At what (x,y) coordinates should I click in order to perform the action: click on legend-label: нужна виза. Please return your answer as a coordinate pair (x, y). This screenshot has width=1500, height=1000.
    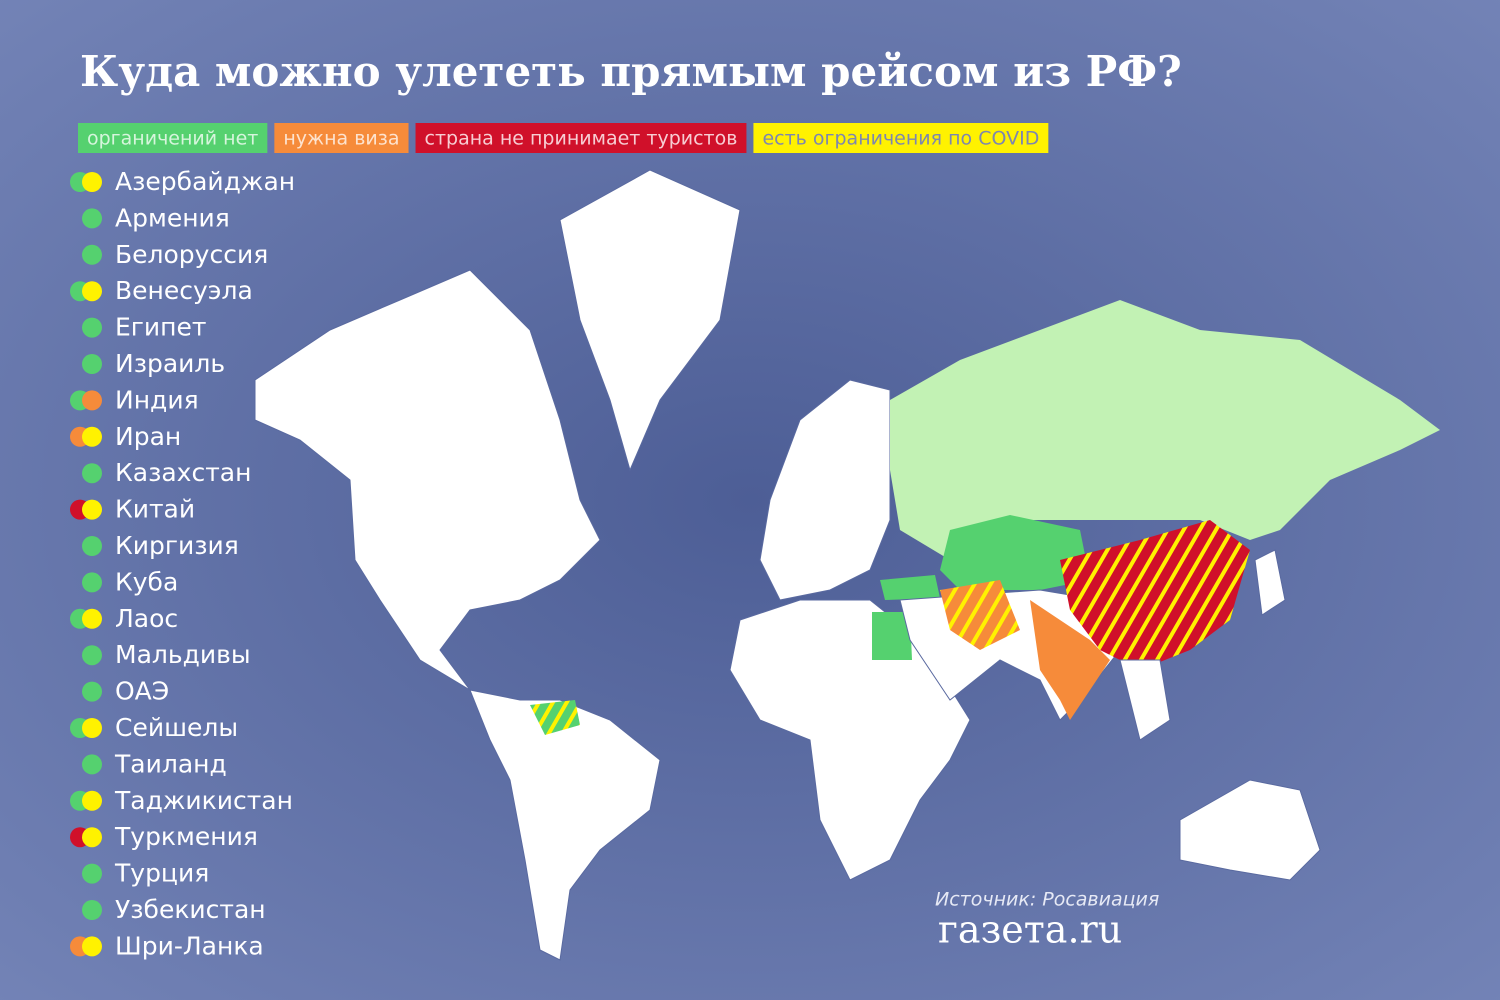
    Looking at the image, I should click on (341, 139).